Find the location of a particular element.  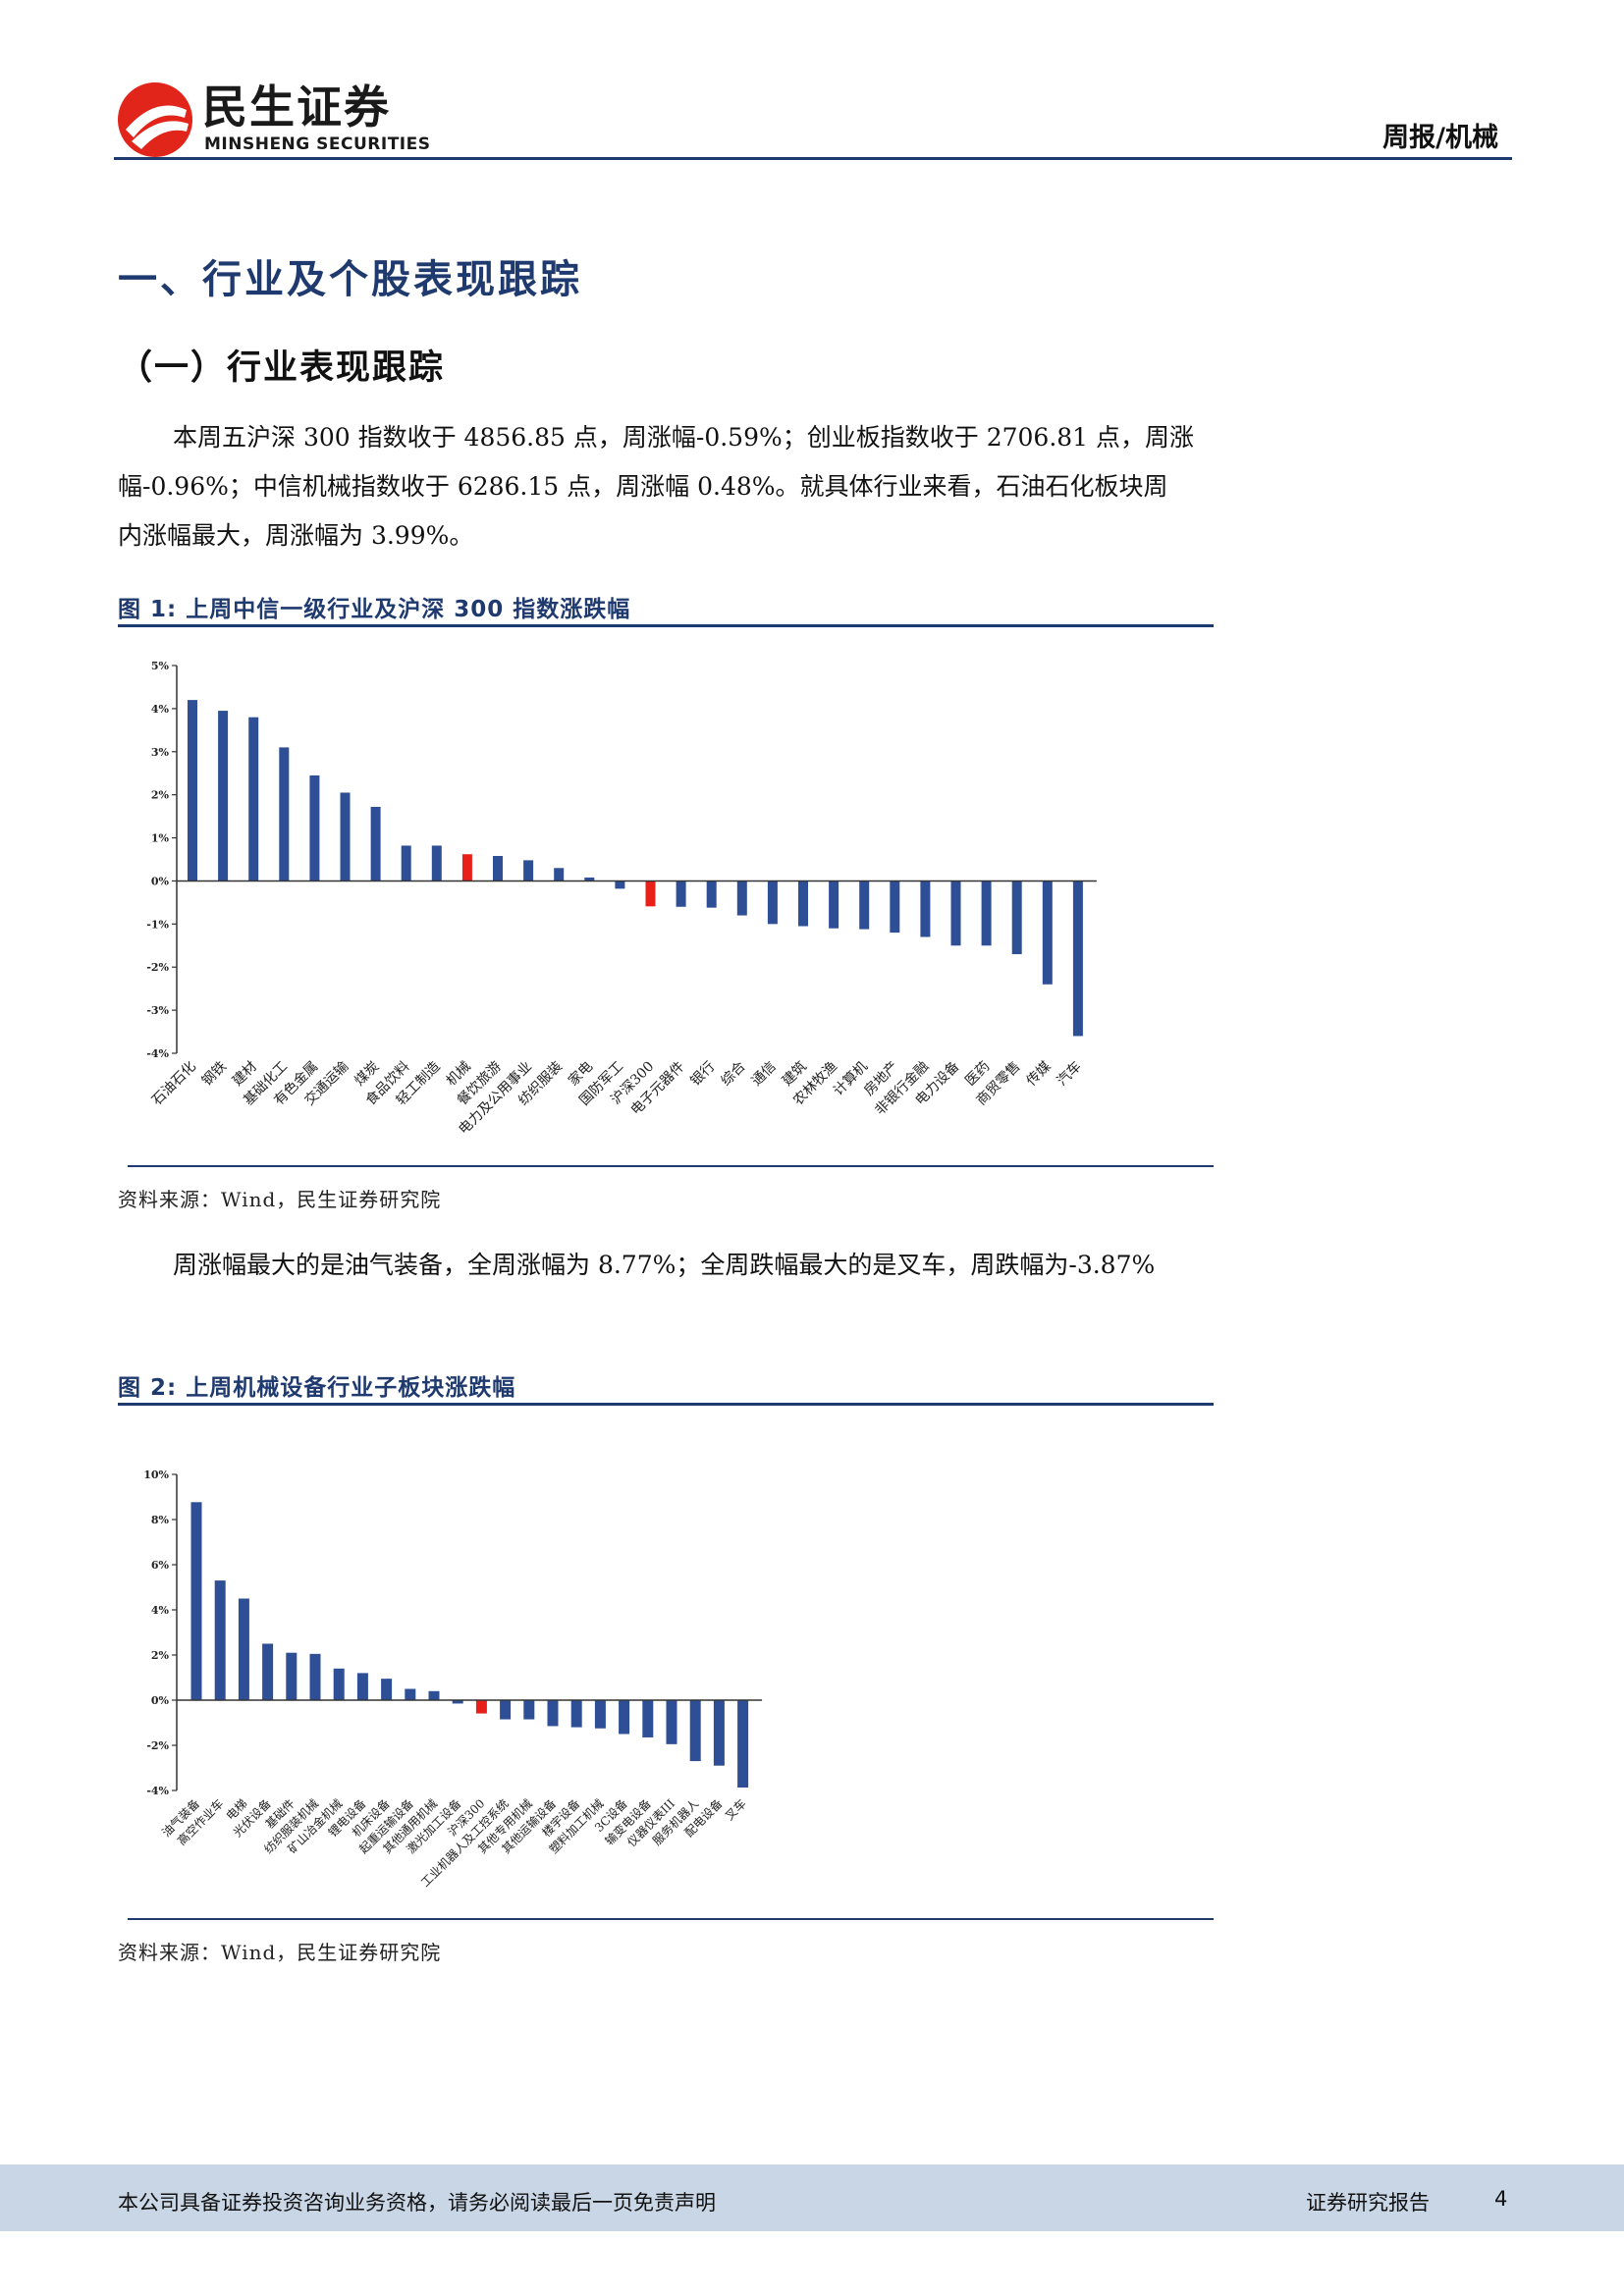

y-tick-label: 1% is located at coordinates (160, 839).